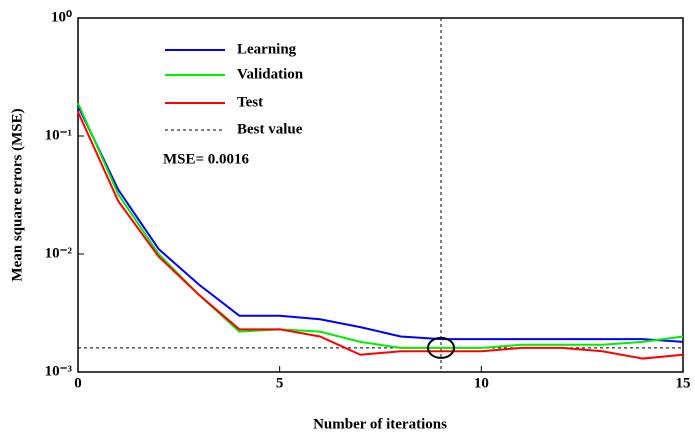  What do you see at coordinates (58, 135) in the screenshot?
I see `y-tick-label: 10⁻¹` at bounding box center [58, 135].